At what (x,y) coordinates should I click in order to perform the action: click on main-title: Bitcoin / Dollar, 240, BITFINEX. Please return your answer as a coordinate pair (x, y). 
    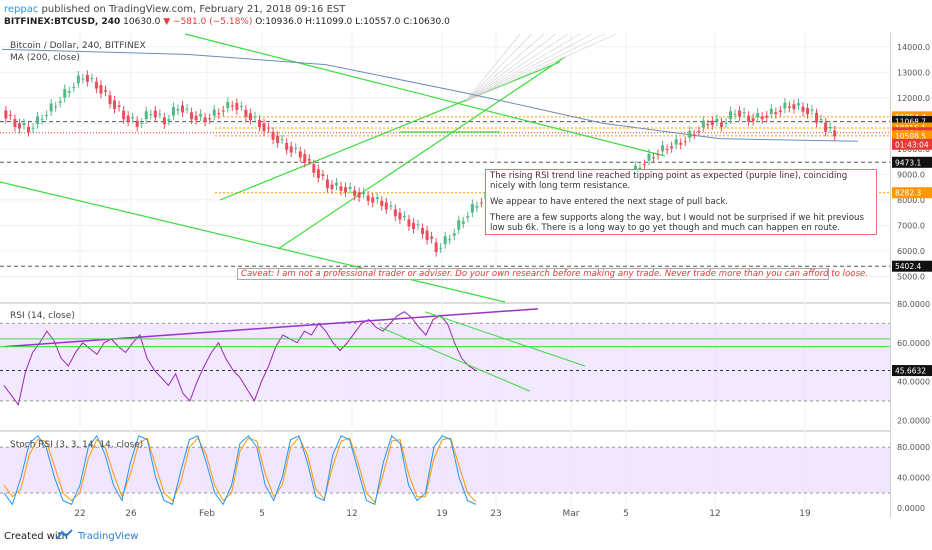
    Looking at the image, I should click on (78, 46).